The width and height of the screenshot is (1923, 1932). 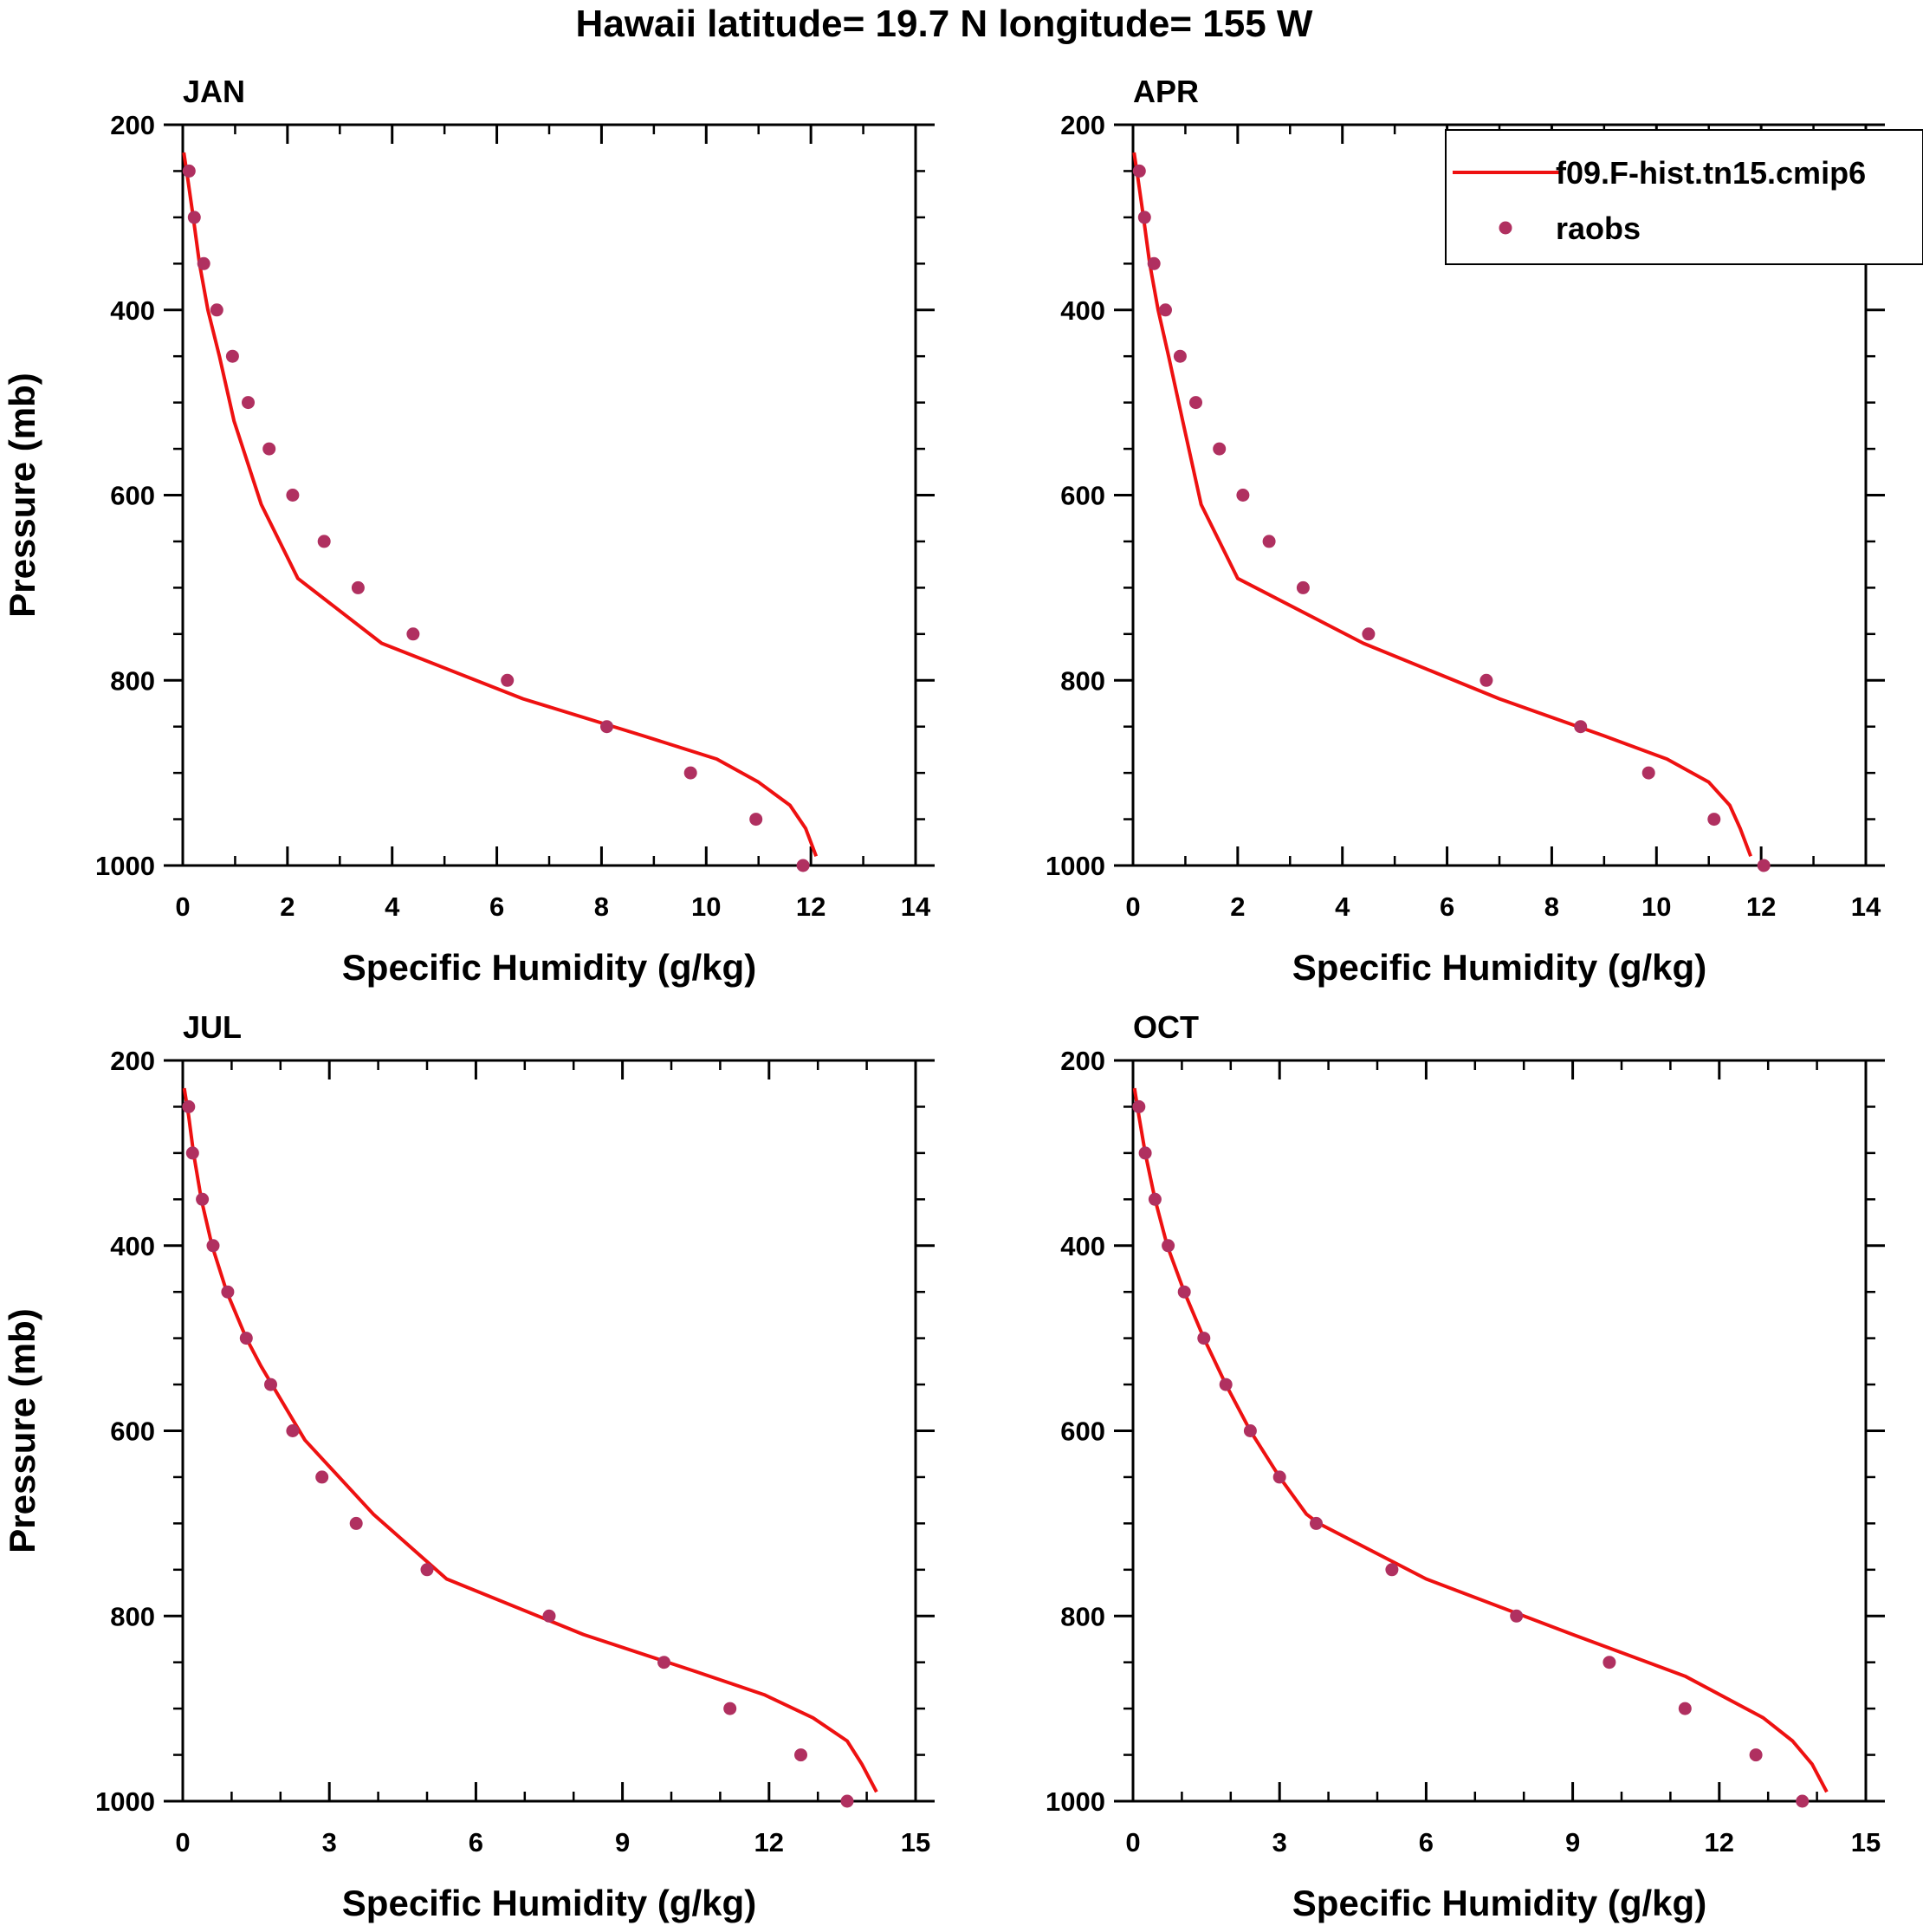 What do you see at coordinates (214, 92) in the screenshot?
I see `panel-label: JAN` at bounding box center [214, 92].